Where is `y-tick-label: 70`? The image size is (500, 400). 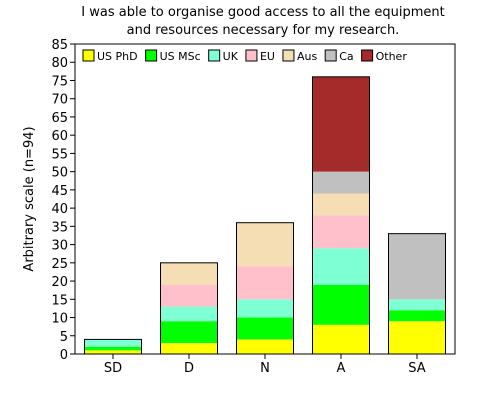
y-tick-label: 70 is located at coordinates (59, 100).